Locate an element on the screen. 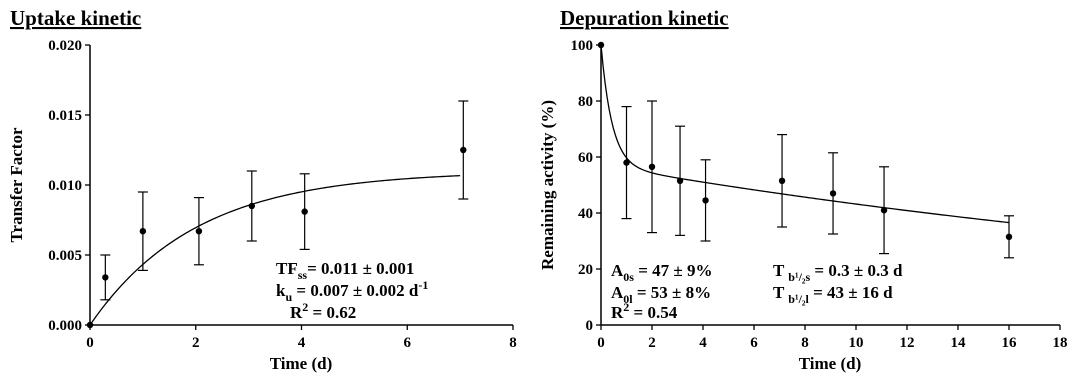 The image size is (1073, 382). depuration-ytick-label: 80 is located at coordinates (585, 102).